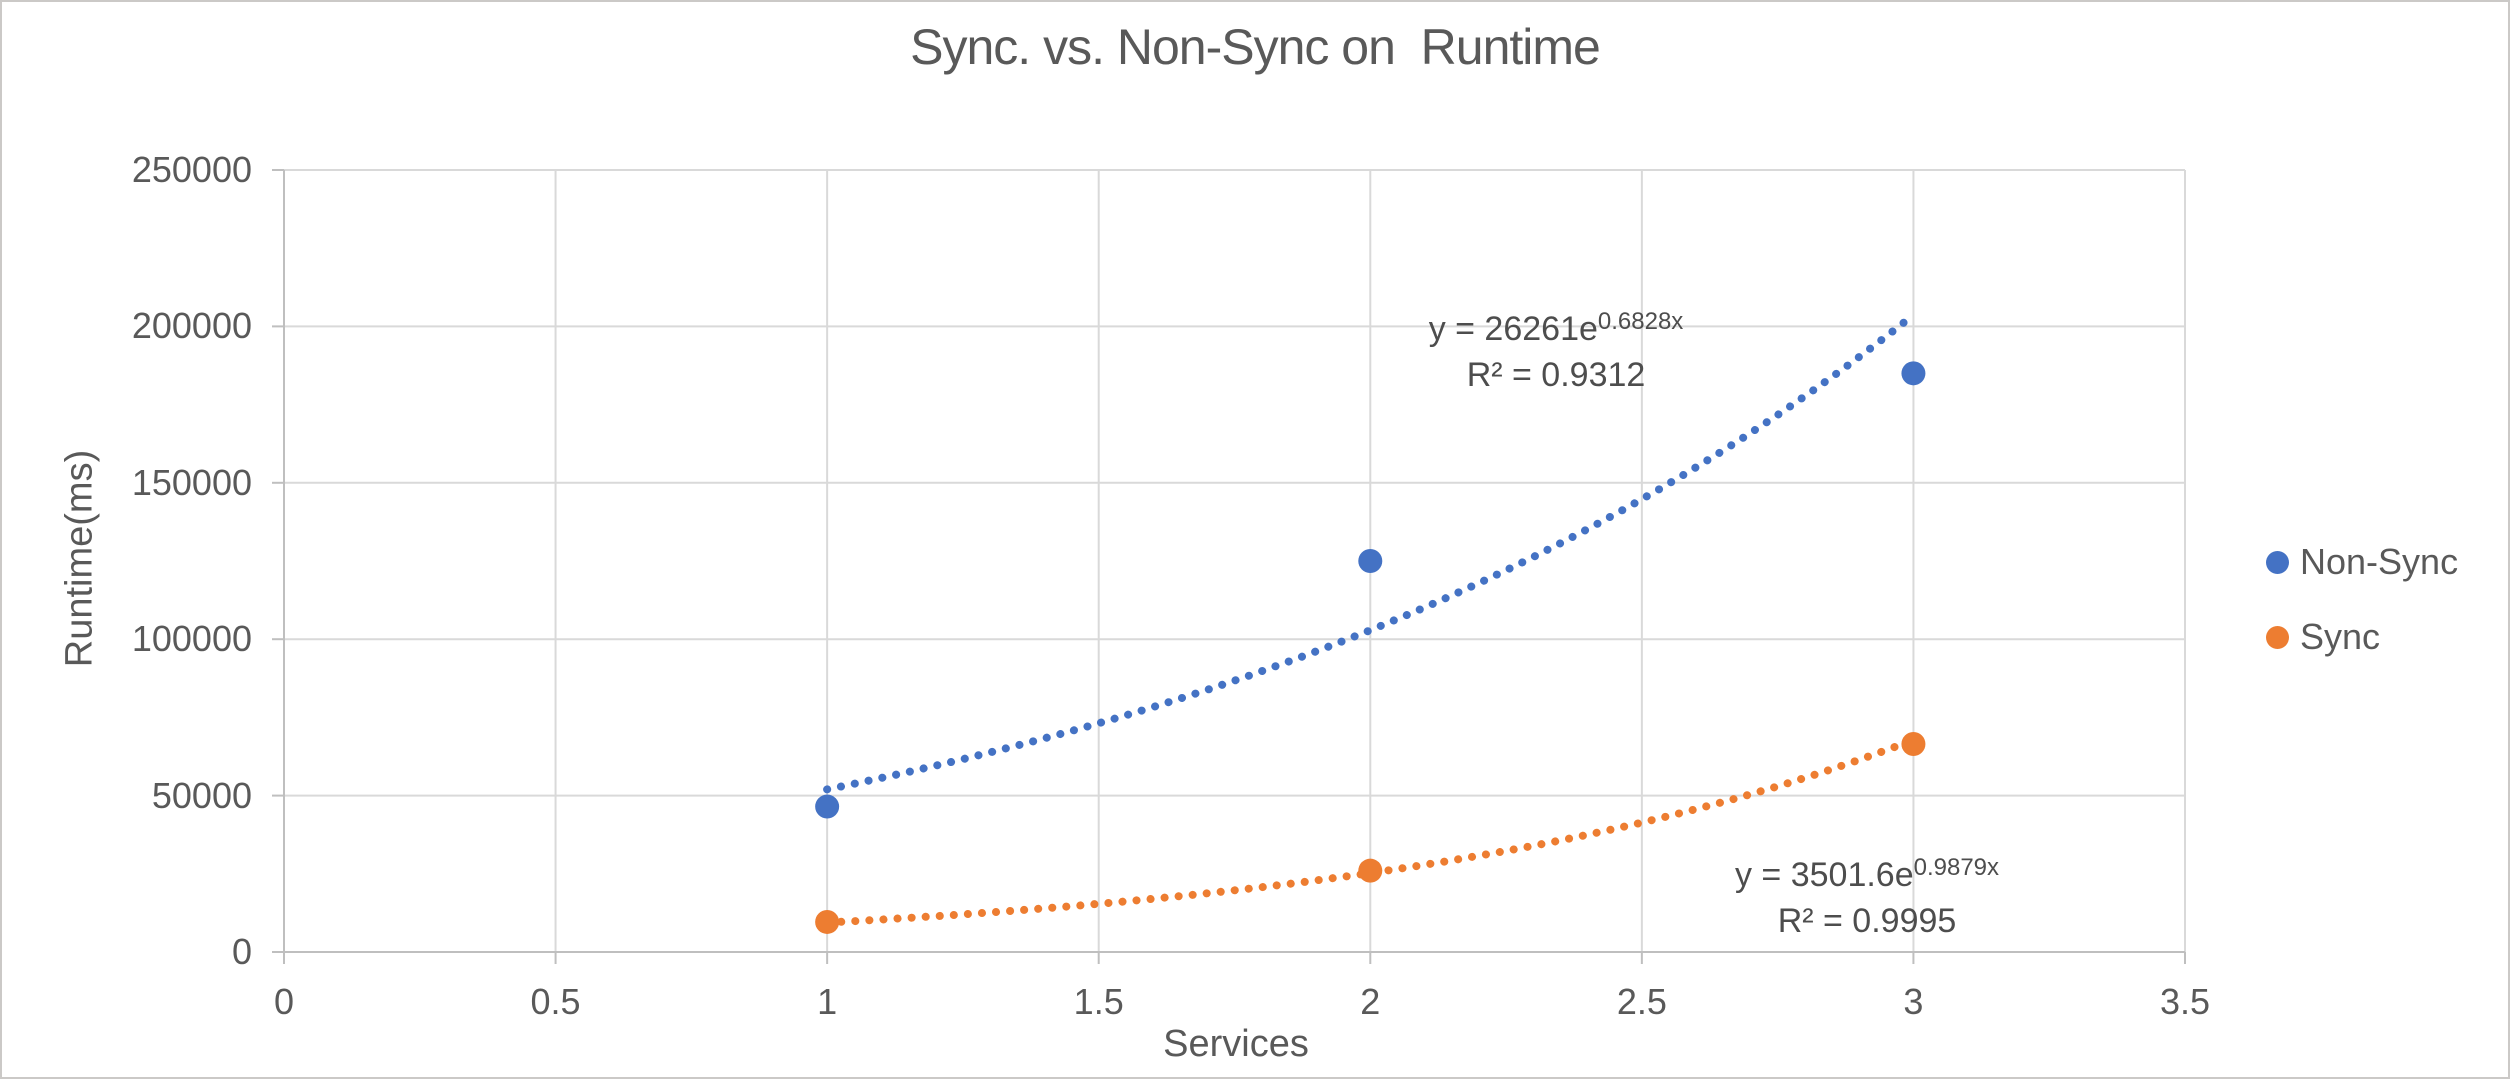 The width and height of the screenshot is (2510, 1079). What do you see at coordinates (1556, 375) in the screenshot?
I see `trendline-r-squared-non-sync: R² = 0.9312` at bounding box center [1556, 375].